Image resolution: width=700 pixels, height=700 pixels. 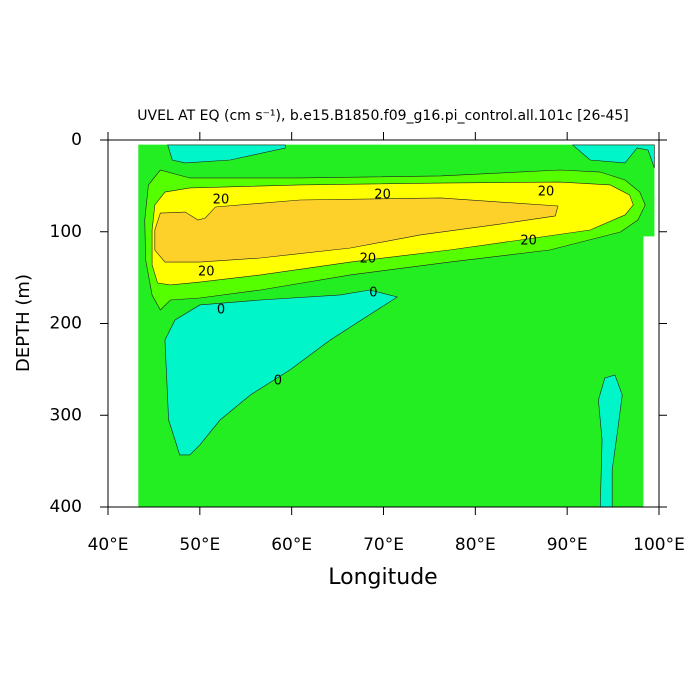 I want to click on x-axis-label: Longitude, so click(x=382, y=577).